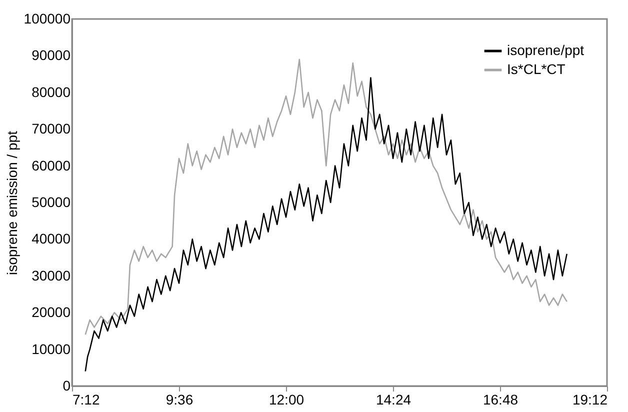  I want to click on y-tick-label: 100000, so click(47, 18).